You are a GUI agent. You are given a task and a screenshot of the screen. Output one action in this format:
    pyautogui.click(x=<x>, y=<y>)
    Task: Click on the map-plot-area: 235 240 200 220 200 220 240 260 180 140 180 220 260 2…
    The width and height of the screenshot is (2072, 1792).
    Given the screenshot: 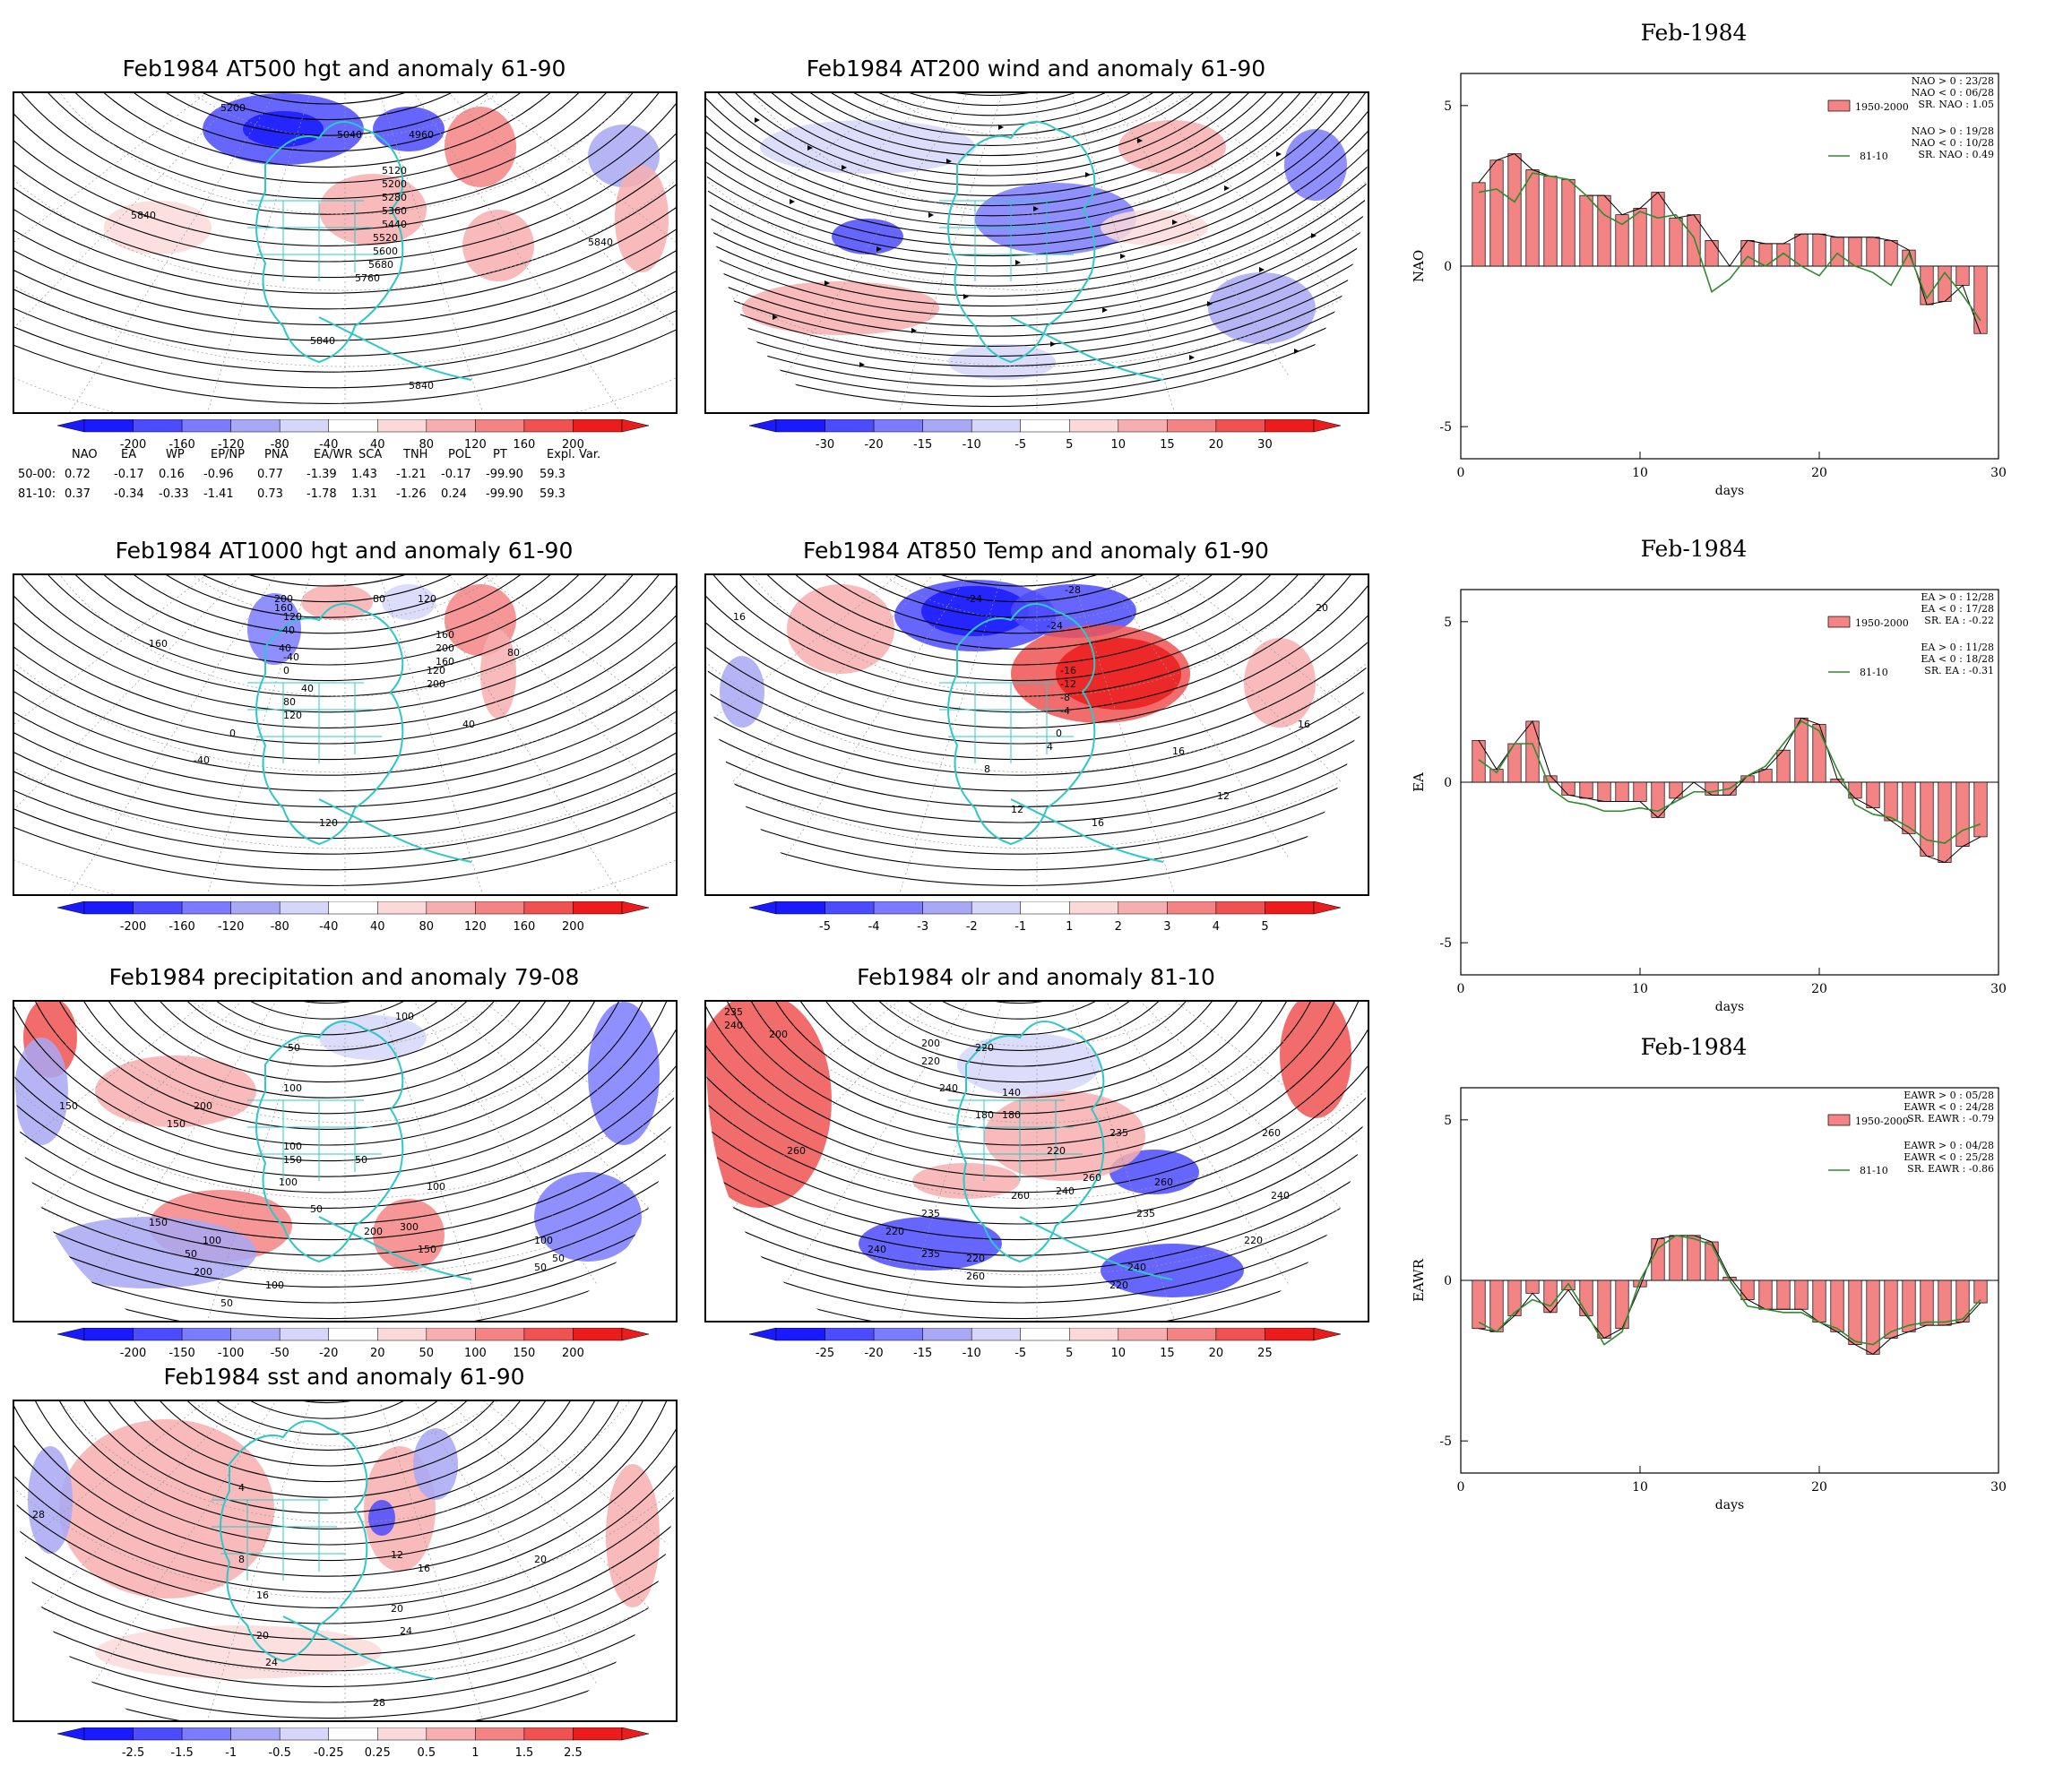 What is the action you would take?
    pyautogui.click(x=1036, y=1161)
    